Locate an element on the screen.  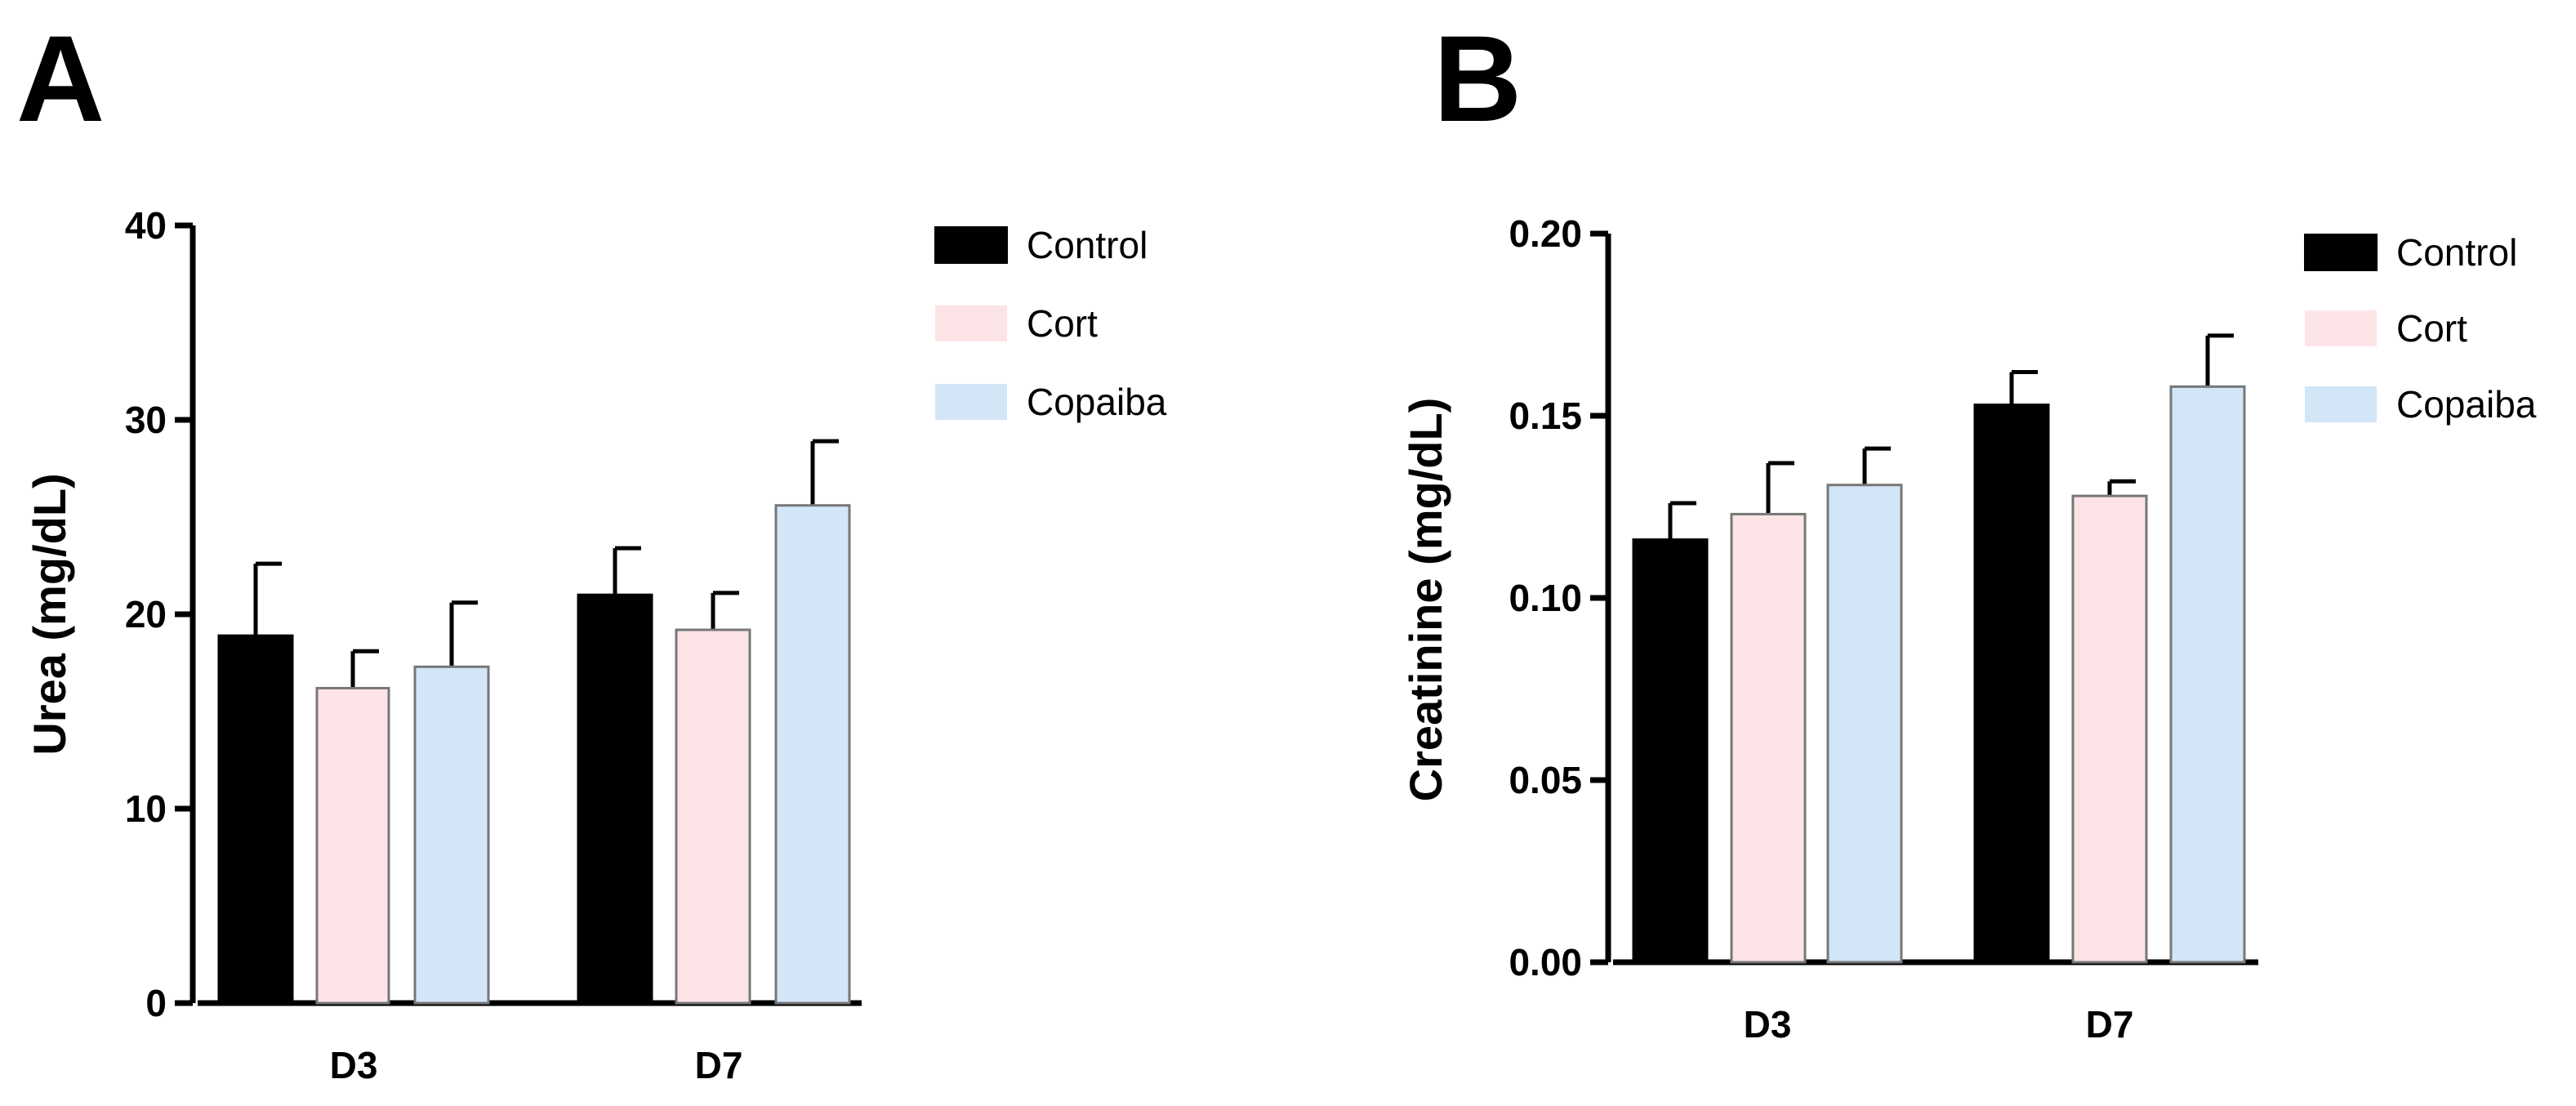
y-axis-title-a: Urea (mg/dL) is located at coordinates (49, 614).